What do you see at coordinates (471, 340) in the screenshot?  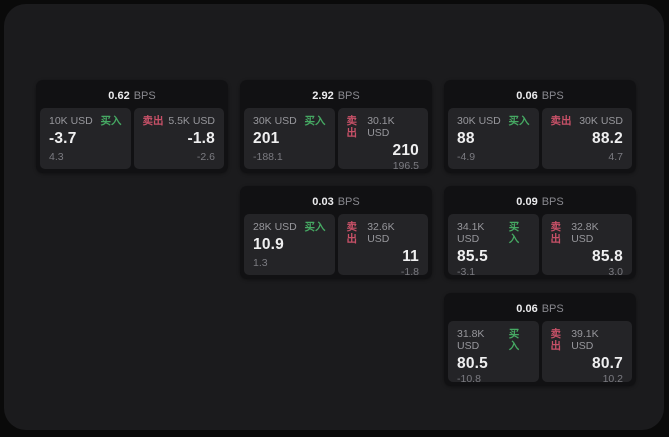 I see `buy-size-label: 31.8K USD` at bounding box center [471, 340].